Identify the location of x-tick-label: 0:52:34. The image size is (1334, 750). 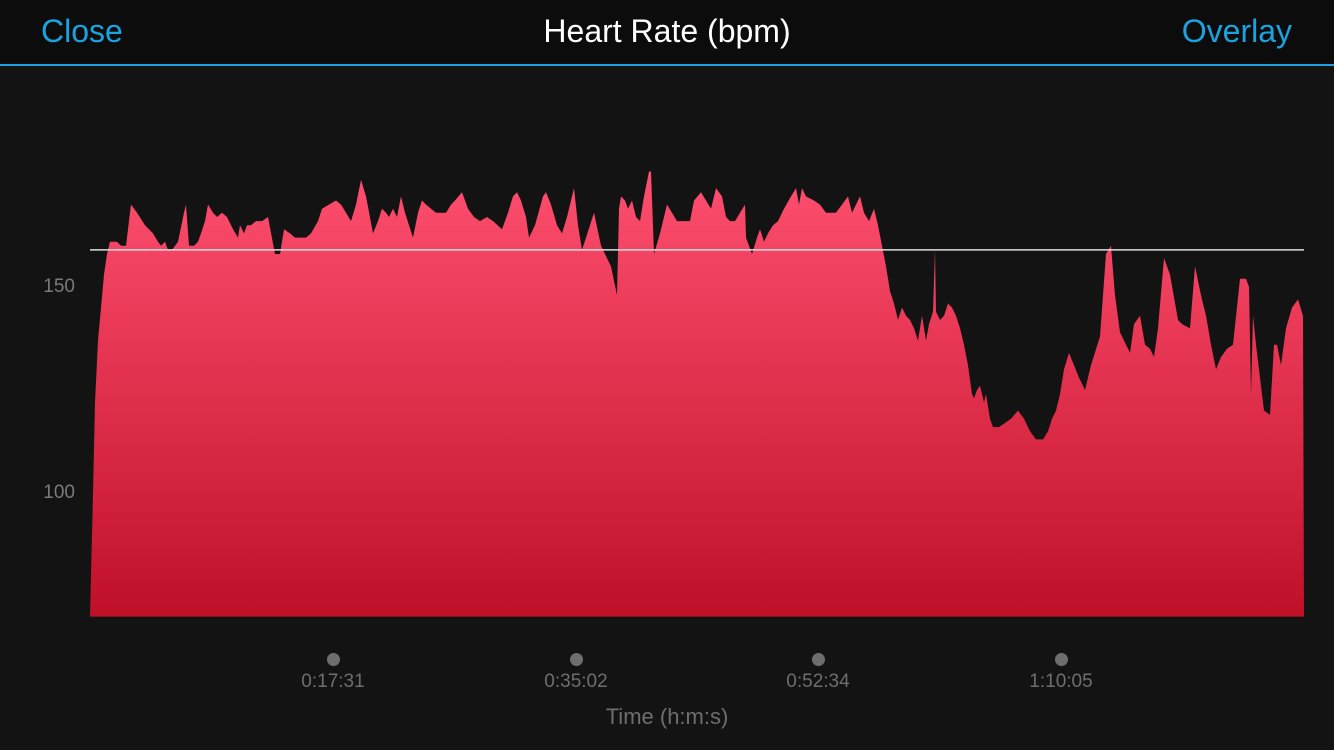
(818, 681).